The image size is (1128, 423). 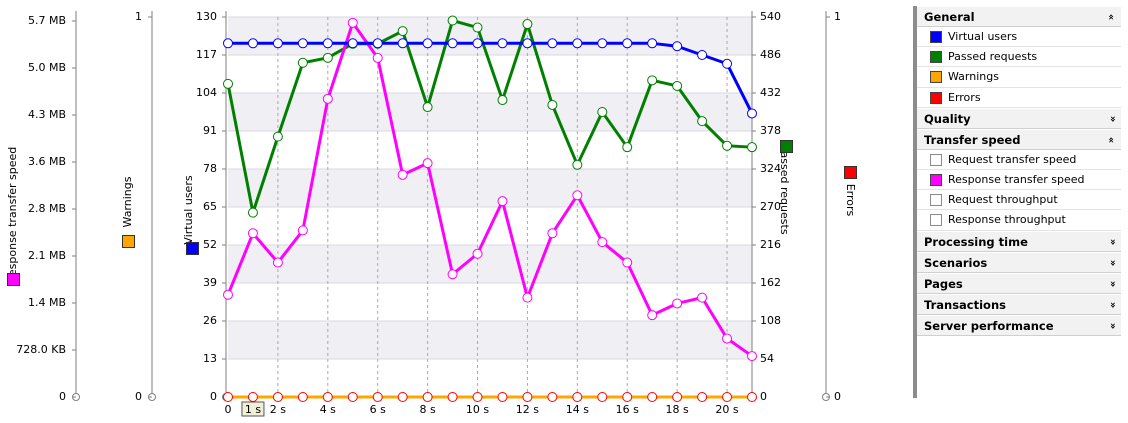 What do you see at coordinates (1019, 118) in the screenshot?
I see `section-quality: Quality »` at bounding box center [1019, 118].